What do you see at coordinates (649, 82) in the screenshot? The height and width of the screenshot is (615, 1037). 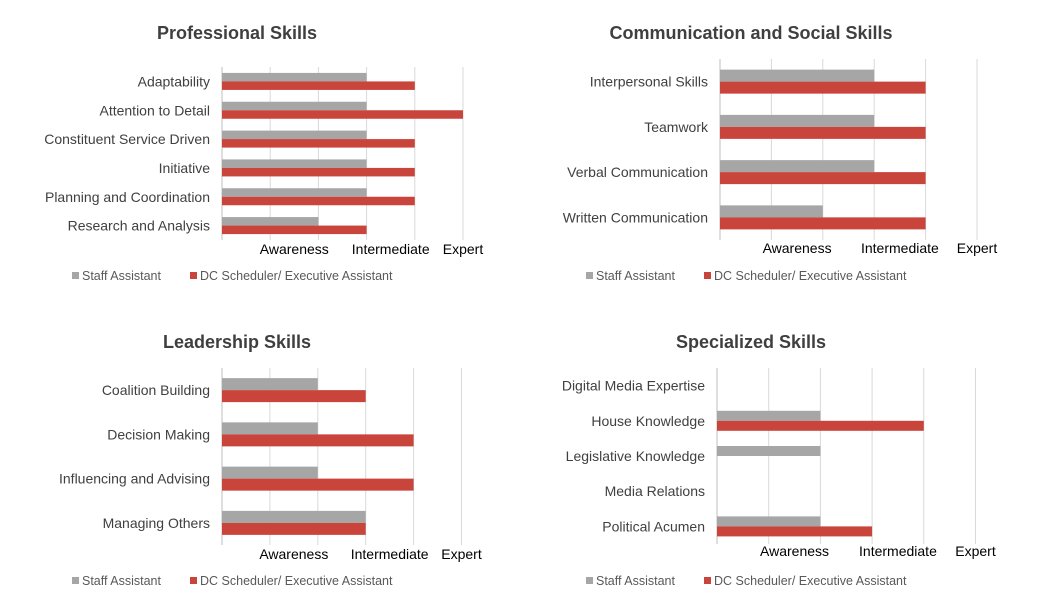 I see `category-label: Interpersonal Skills` at bounding box center [649, 82].